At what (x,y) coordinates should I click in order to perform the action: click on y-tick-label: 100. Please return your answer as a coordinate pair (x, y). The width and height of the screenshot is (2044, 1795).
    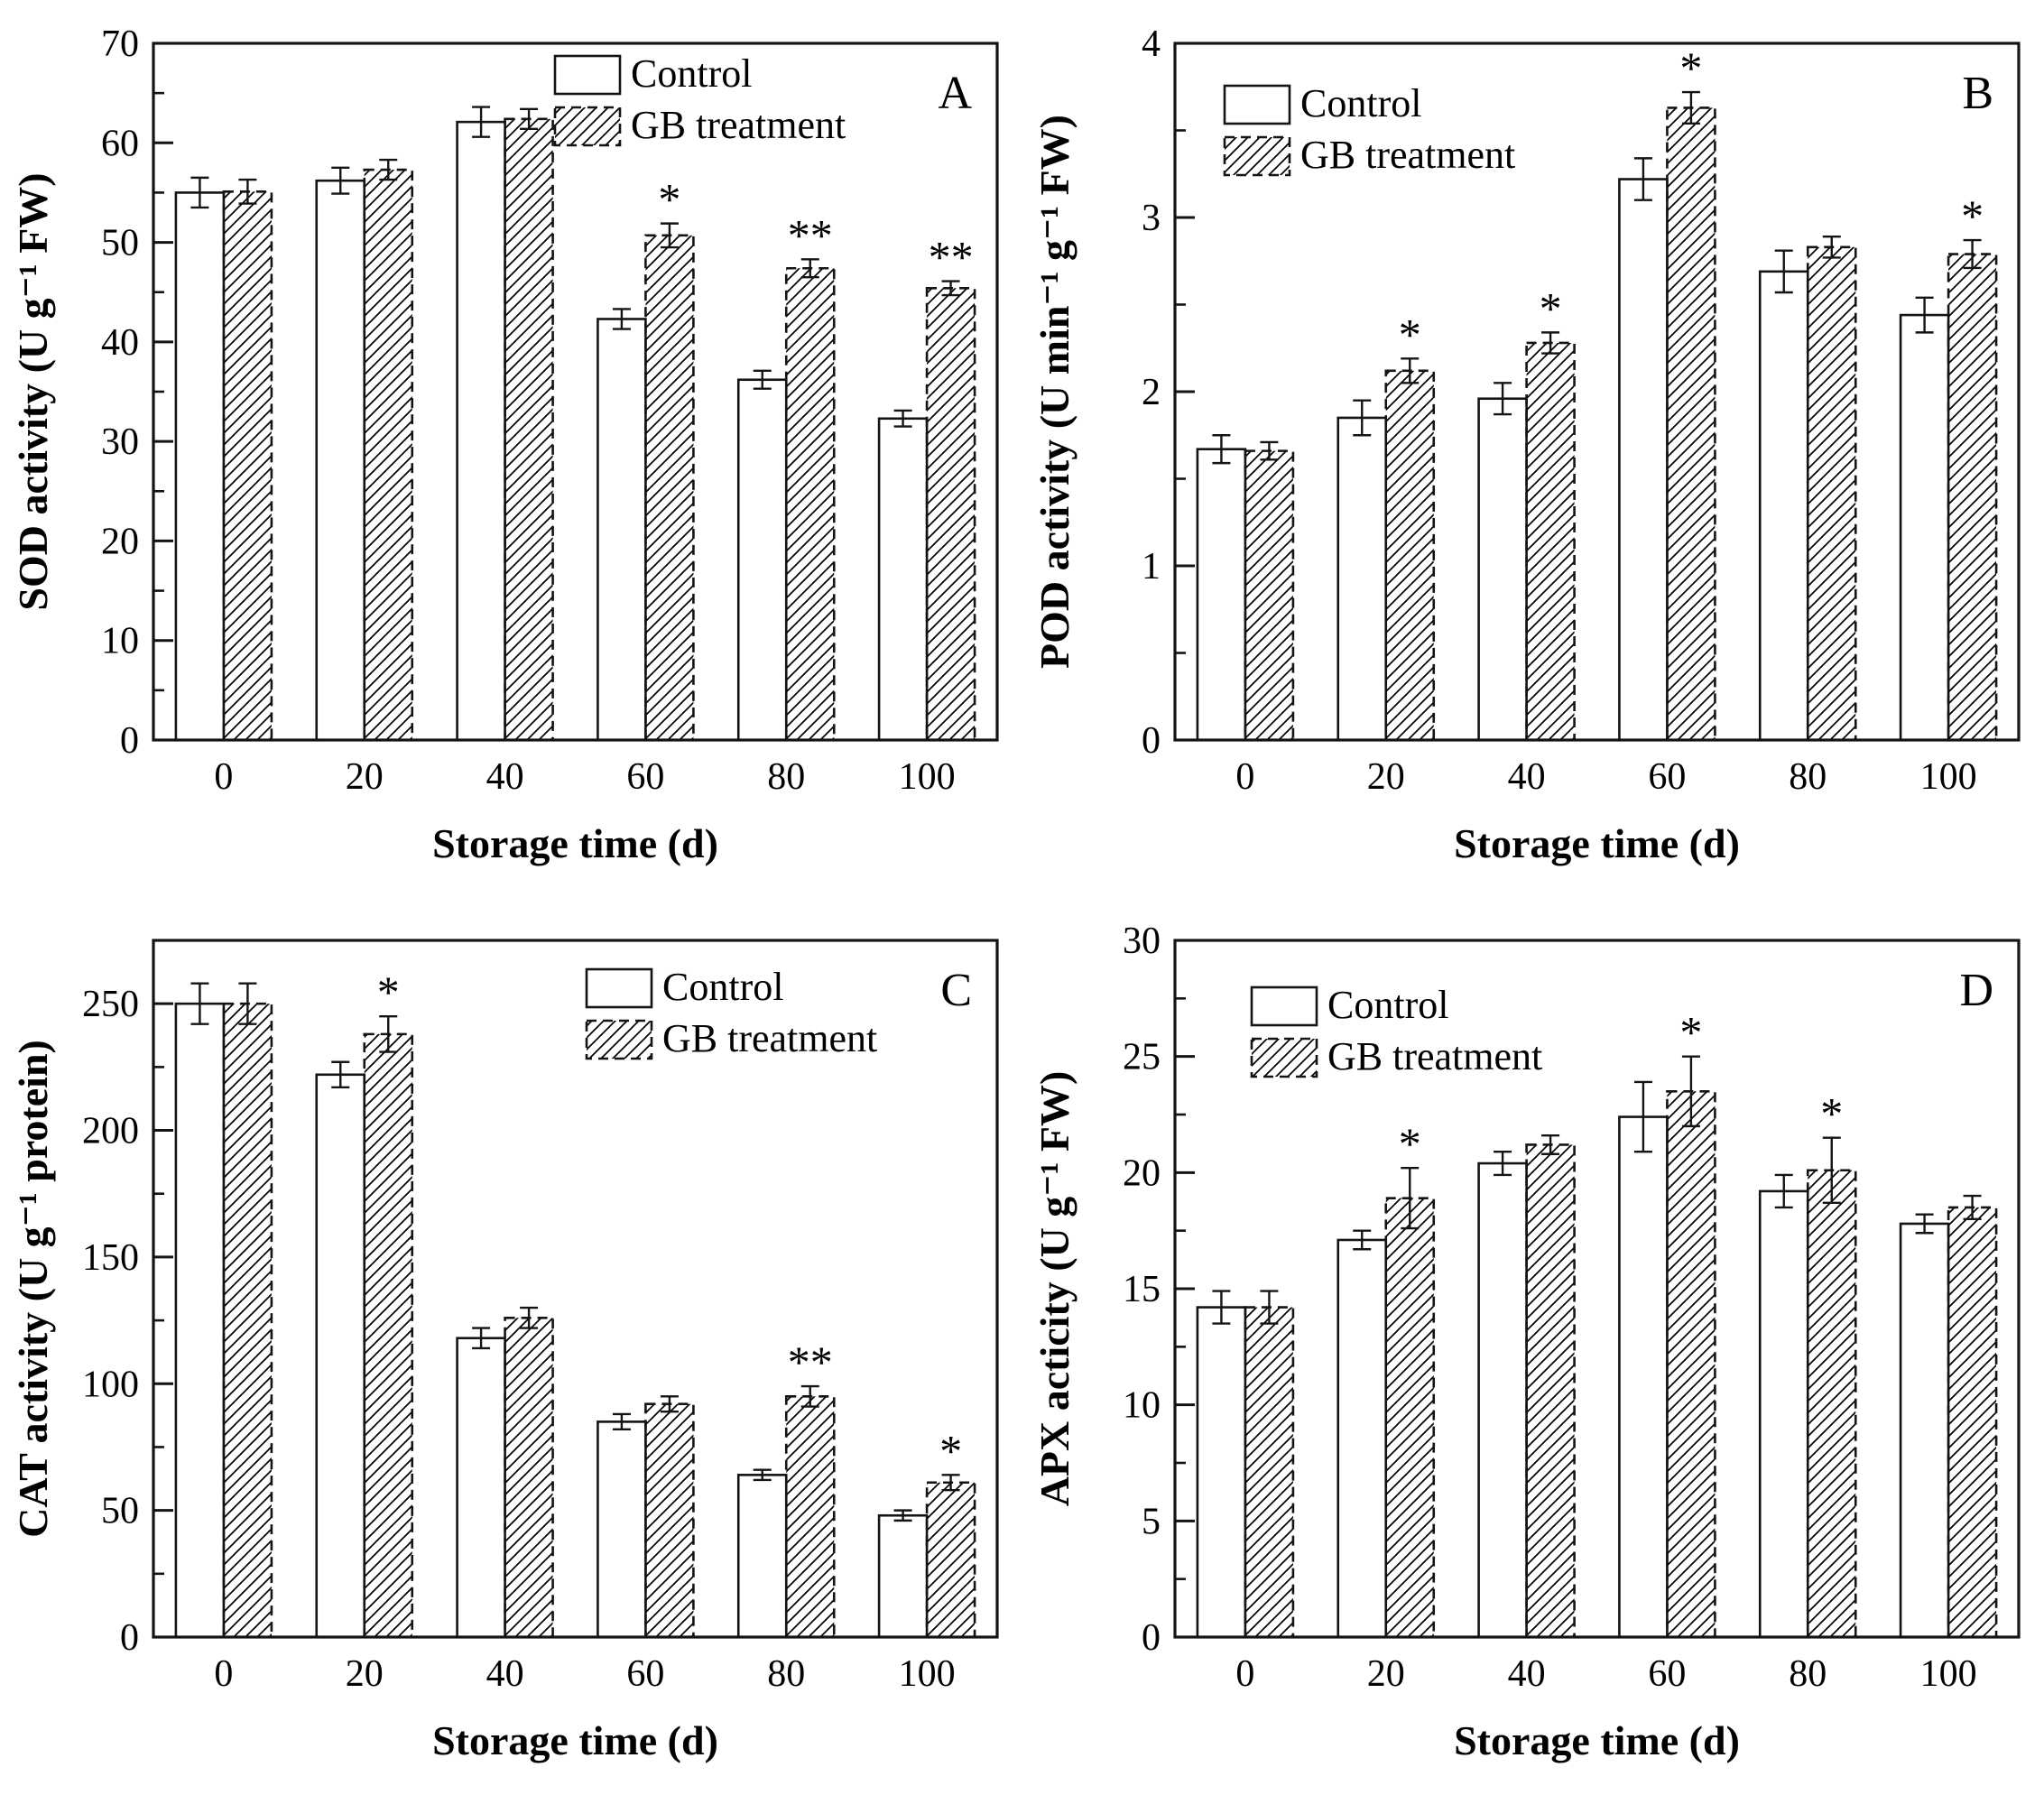
    Looking at the image, I should click on (110, 1384).